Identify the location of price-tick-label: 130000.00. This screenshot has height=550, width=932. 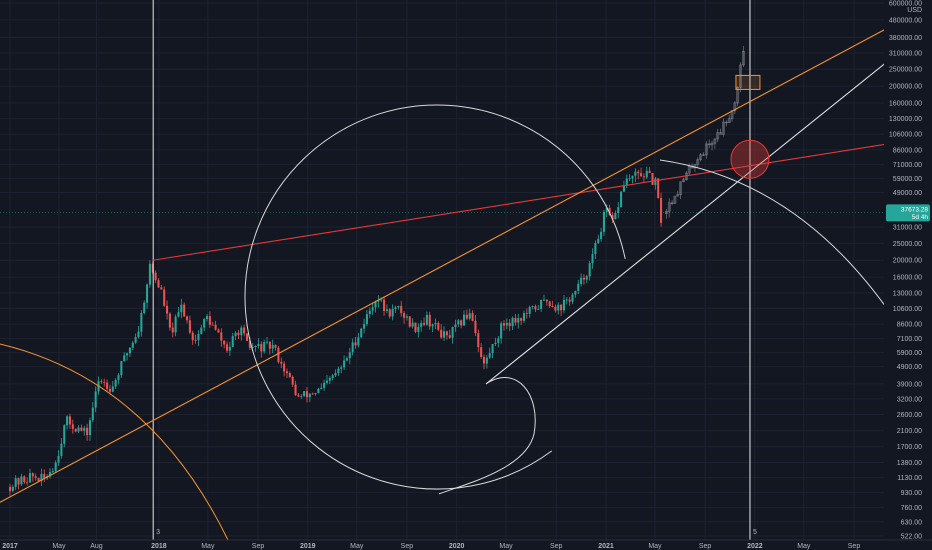
(905, 119).